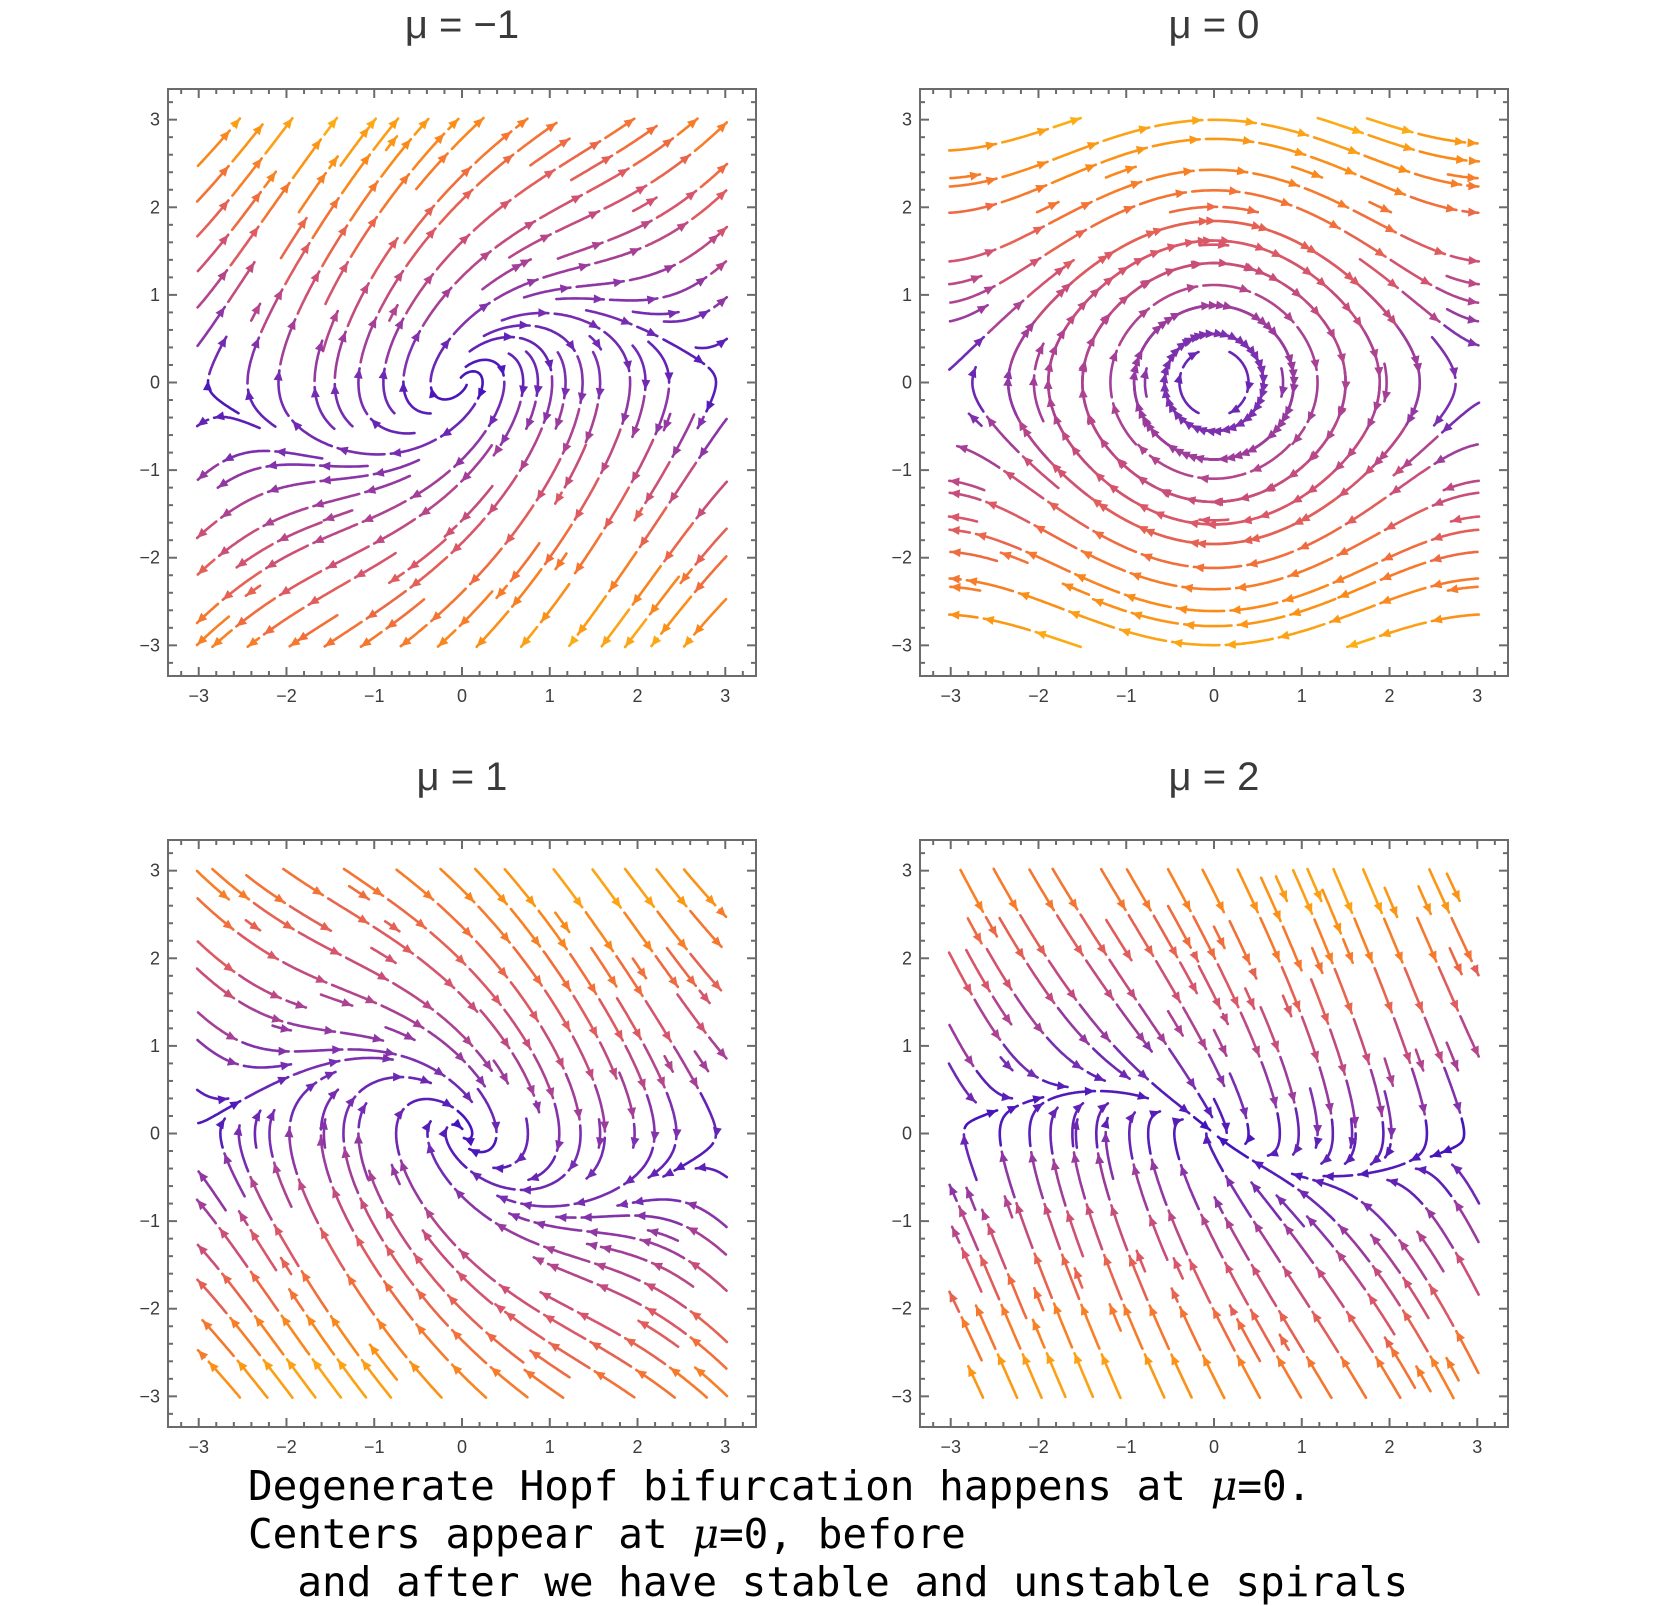 The image size is (1653, 1606). What do you see at coordinates (729, 1486) in the screenshot?
I see `caption-text: Degenerate Hopf bifurcation happens at` at bounding box center [729, 1486].